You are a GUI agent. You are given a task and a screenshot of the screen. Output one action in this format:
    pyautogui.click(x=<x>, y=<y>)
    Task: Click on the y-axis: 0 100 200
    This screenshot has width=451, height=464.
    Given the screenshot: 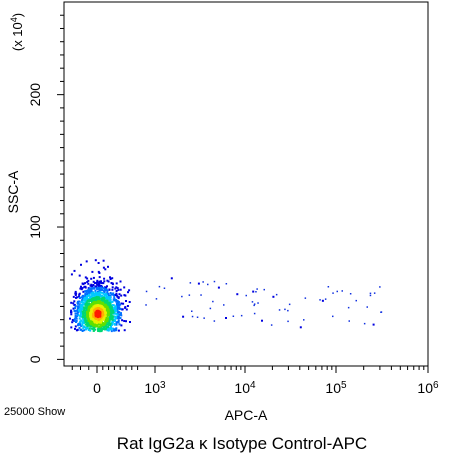 What is the action you would take?
    pyautogui.click(x=45, y=188)
    